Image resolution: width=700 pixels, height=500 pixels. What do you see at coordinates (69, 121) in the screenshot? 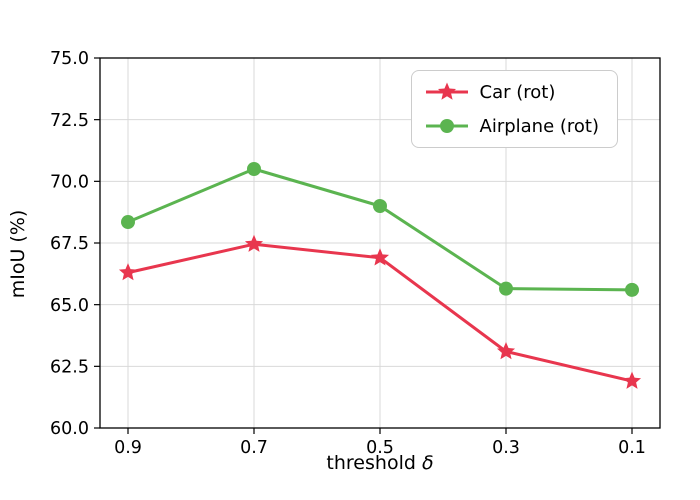
I see `y-tick-label: 72.5` at bounding box center [69, 121].